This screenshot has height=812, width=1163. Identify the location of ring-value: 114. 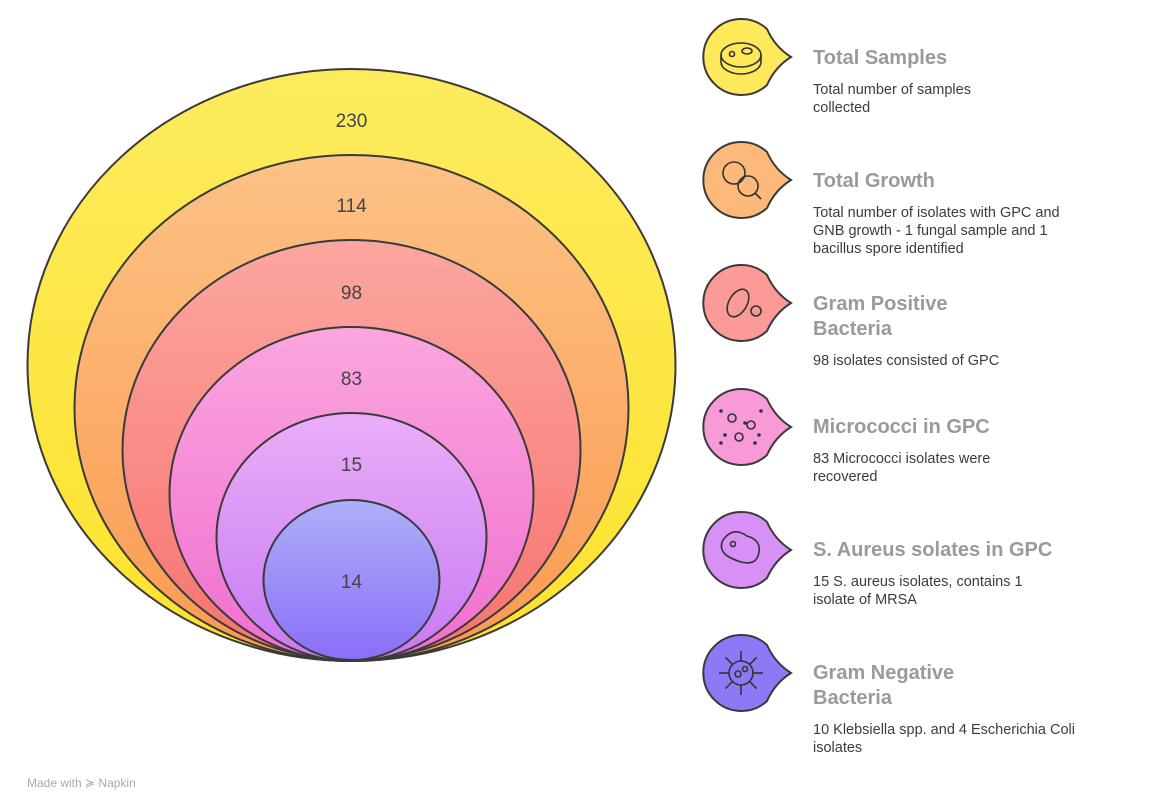
(351, 206).